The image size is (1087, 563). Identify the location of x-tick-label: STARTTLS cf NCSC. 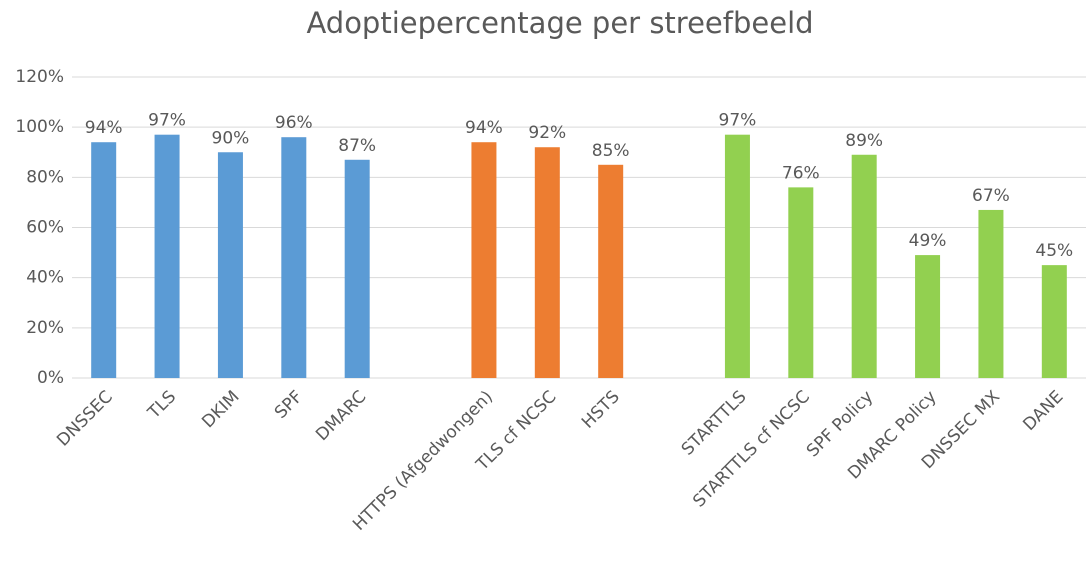
(751, 449).